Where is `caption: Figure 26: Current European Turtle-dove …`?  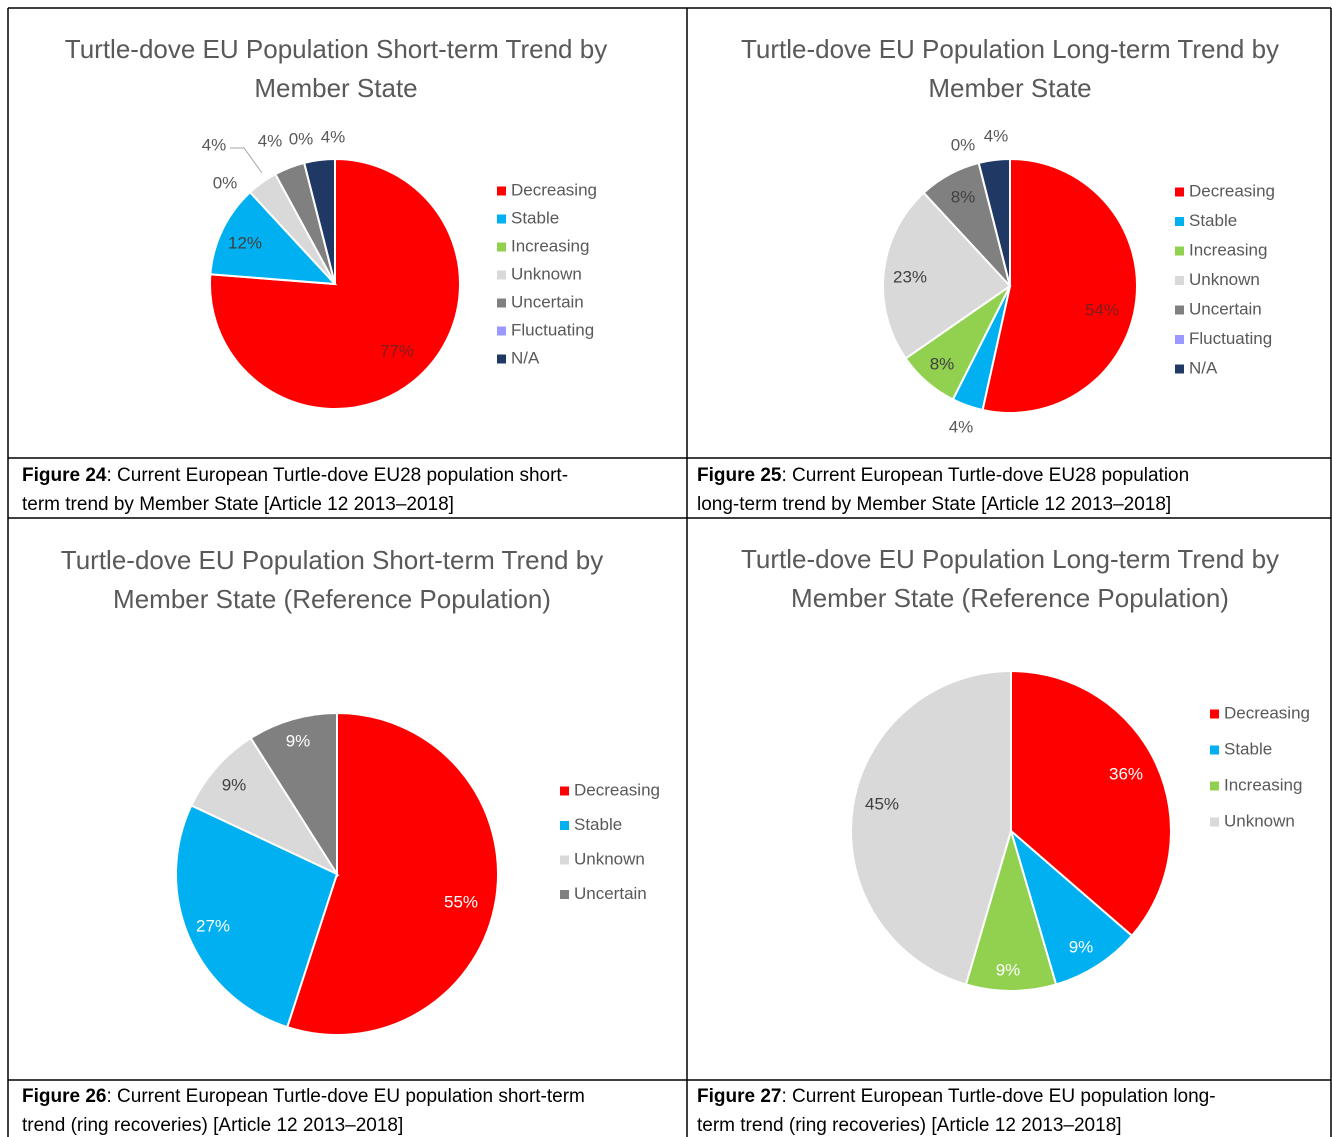
caption: Figure 26: Current European Turtle-dove … is located at coordinates (303, 1096).